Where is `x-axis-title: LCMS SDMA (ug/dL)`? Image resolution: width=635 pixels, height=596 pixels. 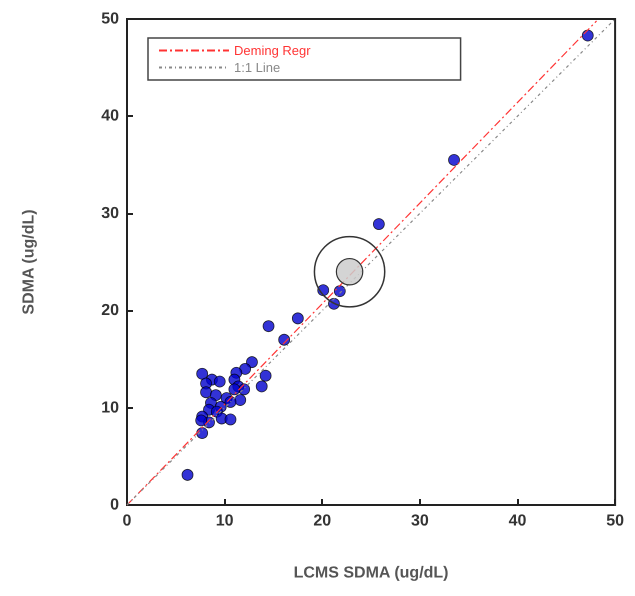
x-axis-title: LCMS SDMA (ug/dL) is located at coordinates (371, 573).